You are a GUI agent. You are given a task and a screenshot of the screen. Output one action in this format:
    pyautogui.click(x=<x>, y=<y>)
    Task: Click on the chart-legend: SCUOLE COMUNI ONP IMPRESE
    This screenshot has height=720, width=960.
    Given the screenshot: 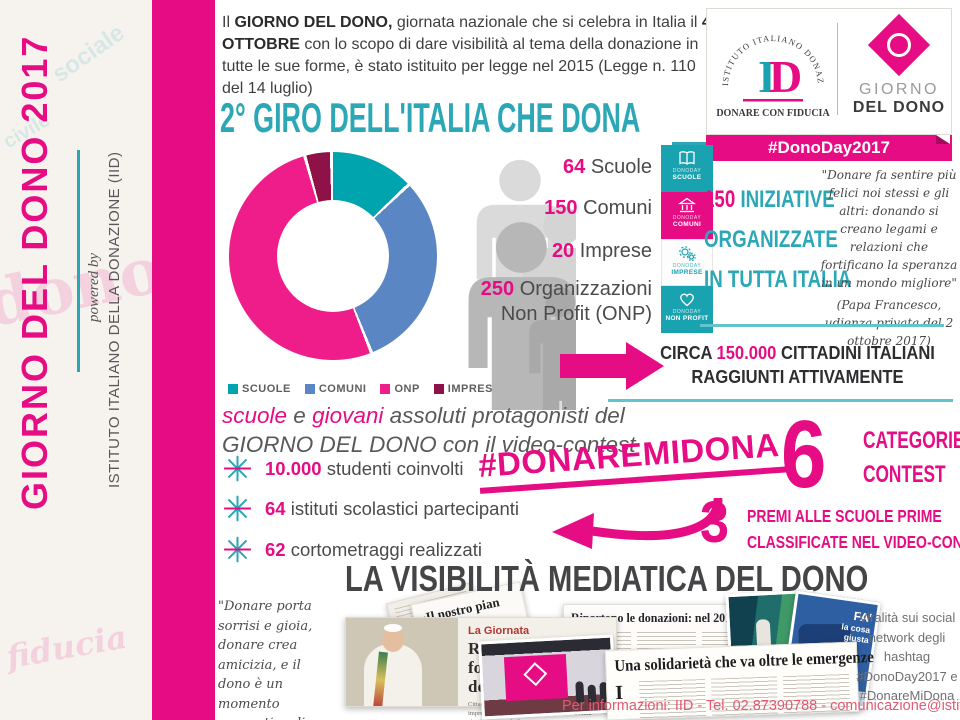 What is the action you would take?
    pyautogui.click(x=364, y=389)
    